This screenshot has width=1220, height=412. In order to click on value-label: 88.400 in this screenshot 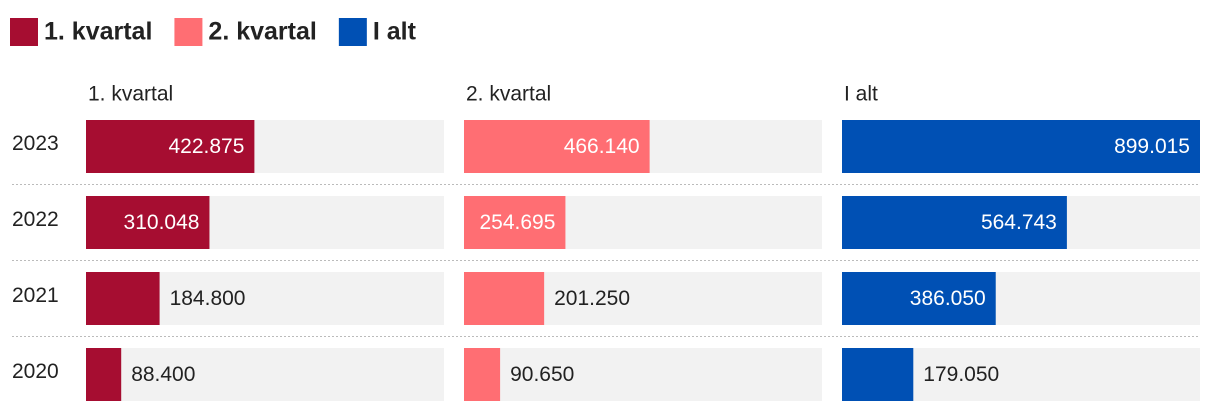, I will do `click(163, 374)`.